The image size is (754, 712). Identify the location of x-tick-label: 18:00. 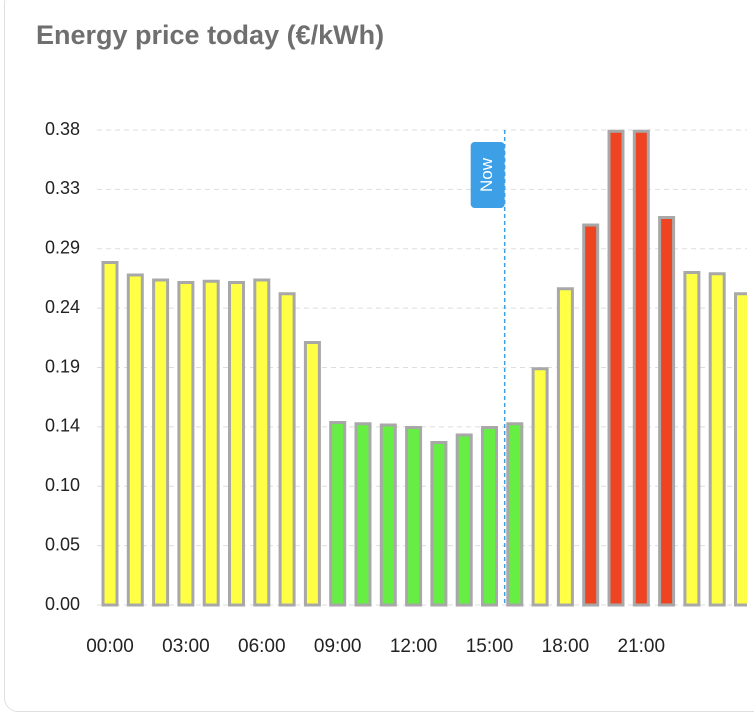
(566, 646).